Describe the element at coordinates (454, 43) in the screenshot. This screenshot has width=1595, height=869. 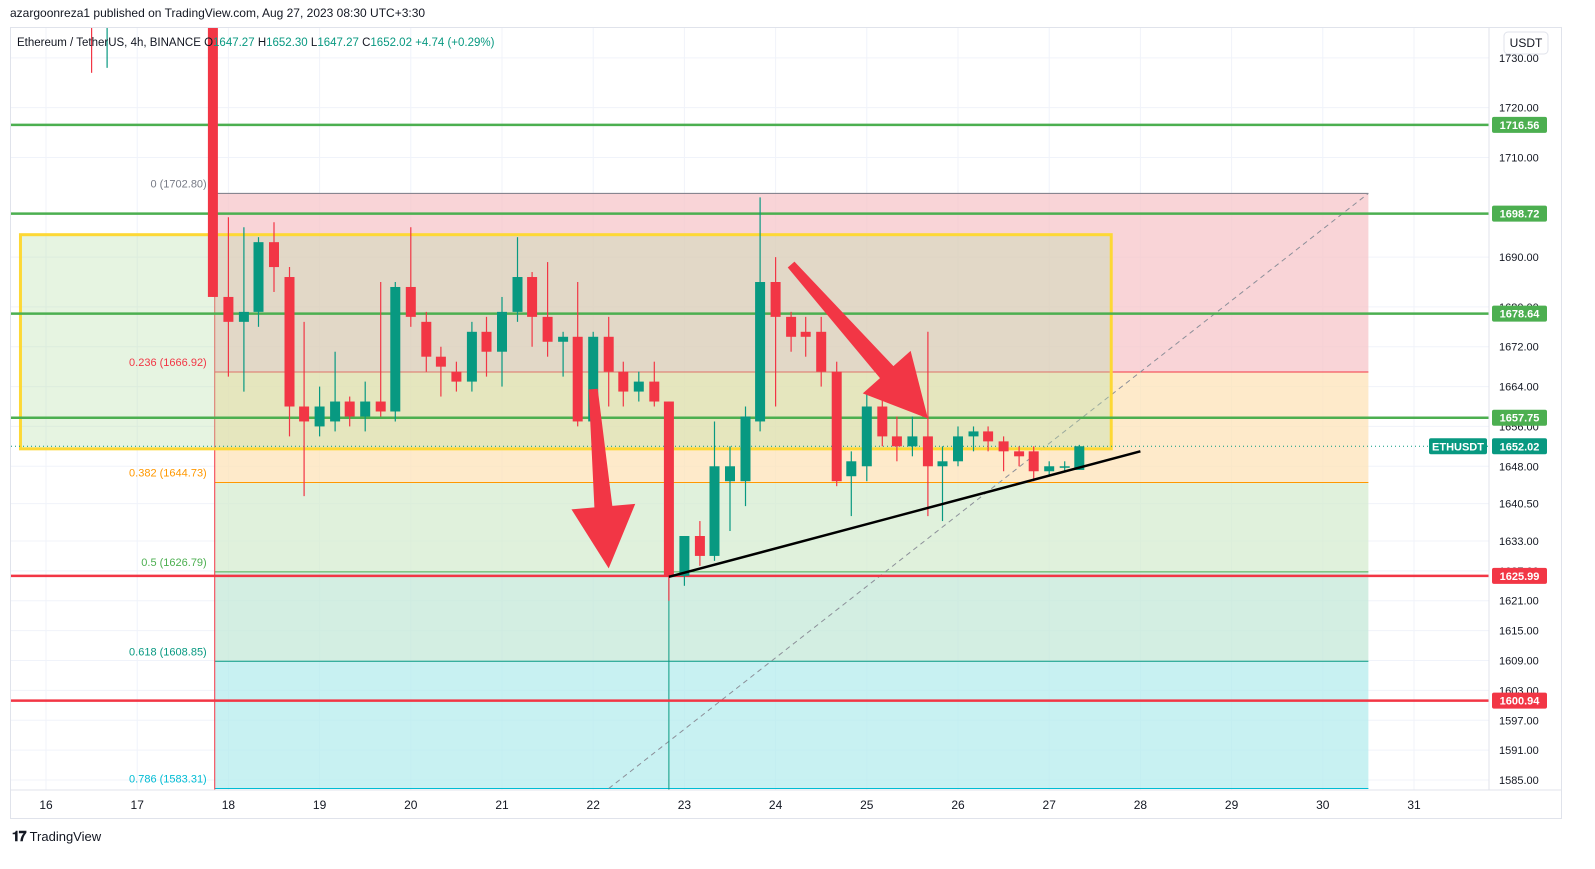
I see `legend-change-value: +4.74 (+0.29%)` at that location.